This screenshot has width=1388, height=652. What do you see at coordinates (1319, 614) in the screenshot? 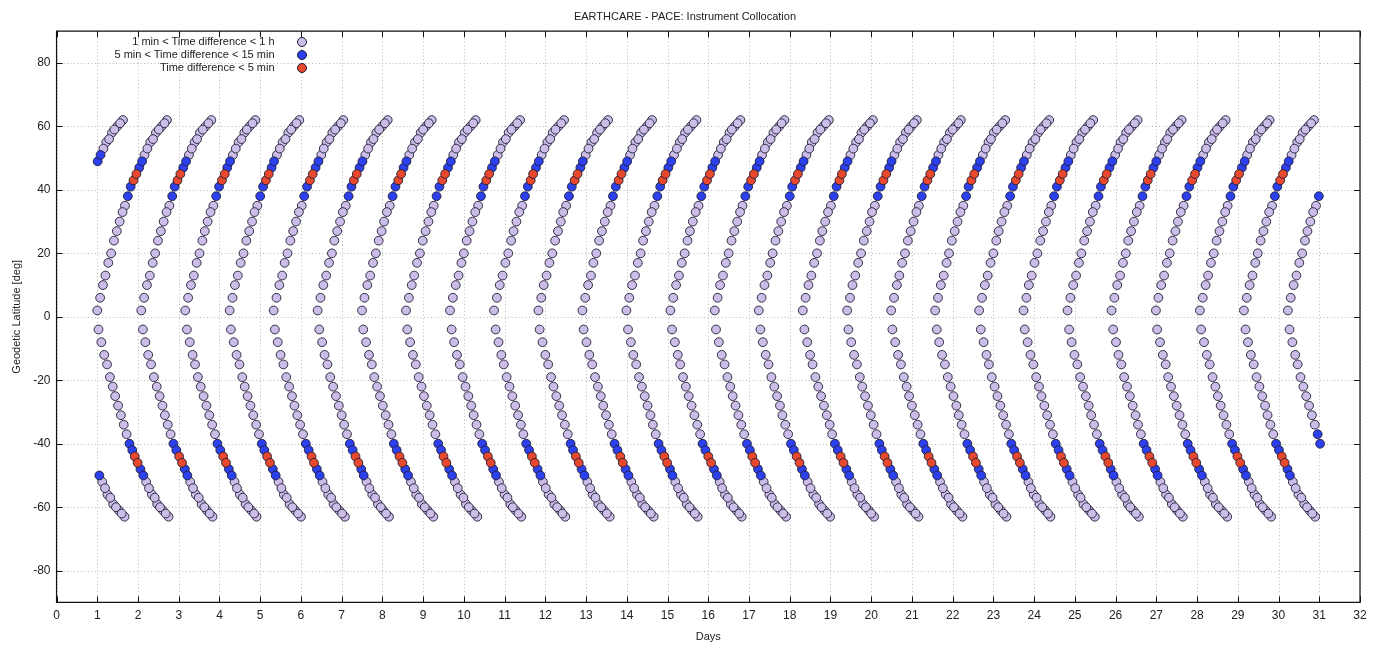
I see `x-tick-label: 31` at bounding box center [1319, 614].